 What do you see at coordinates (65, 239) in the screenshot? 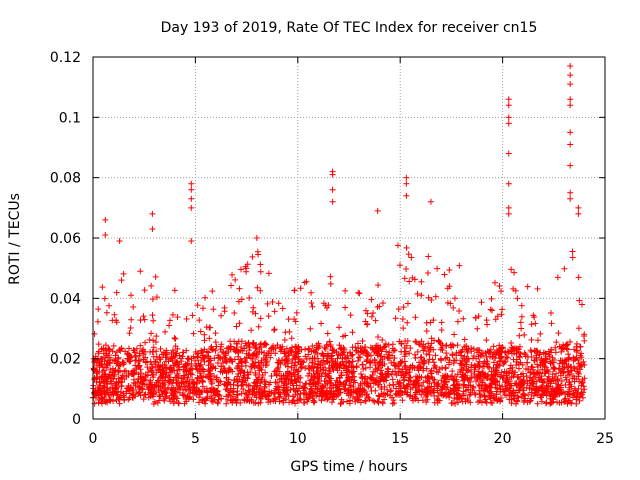
I see `y-tick-label: 0.06` at bounding box center [65, 239].